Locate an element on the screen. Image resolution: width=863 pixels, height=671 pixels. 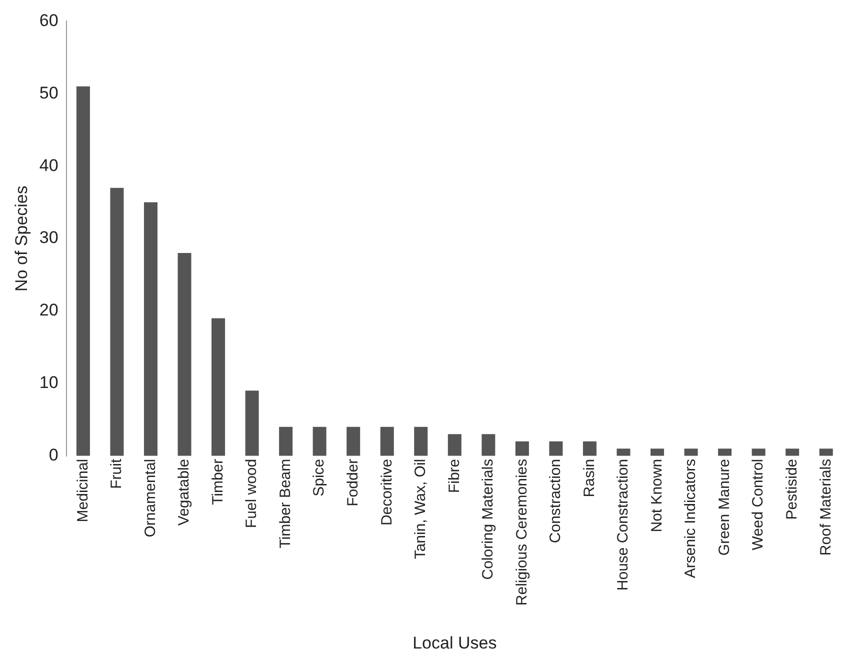
x-axis-title: Local Uses is located at coordinates (454, 642).